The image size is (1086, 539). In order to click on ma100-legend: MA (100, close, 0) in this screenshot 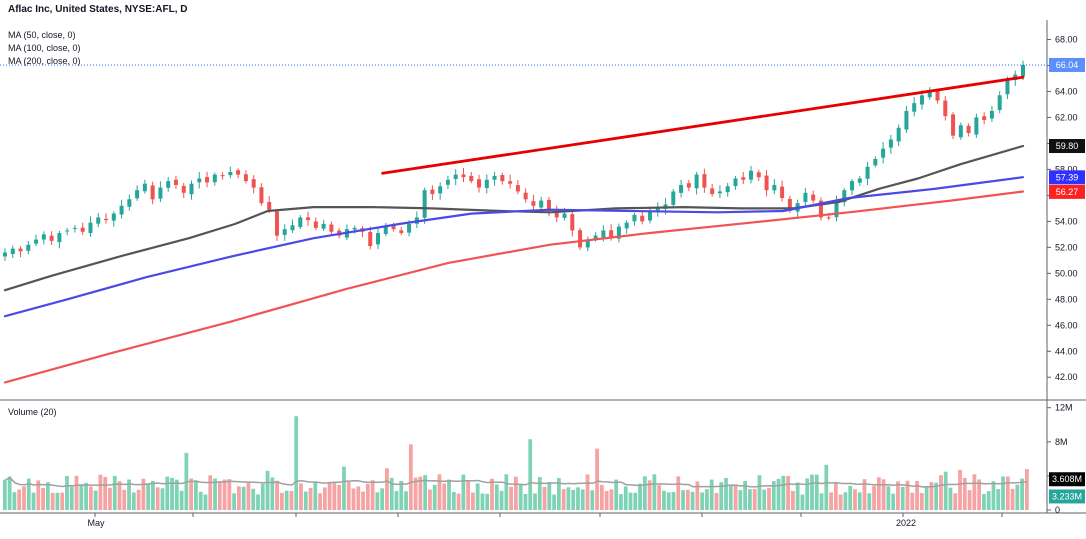, I will do `click(44, 48)`.